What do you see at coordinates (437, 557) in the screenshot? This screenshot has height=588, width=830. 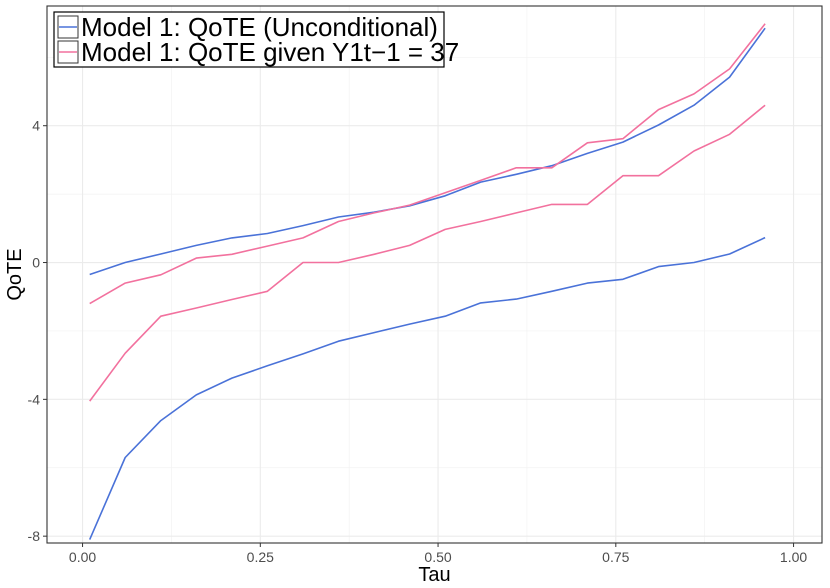 I see `x-tick-label: 0.50` at bounding box center [437, 557].